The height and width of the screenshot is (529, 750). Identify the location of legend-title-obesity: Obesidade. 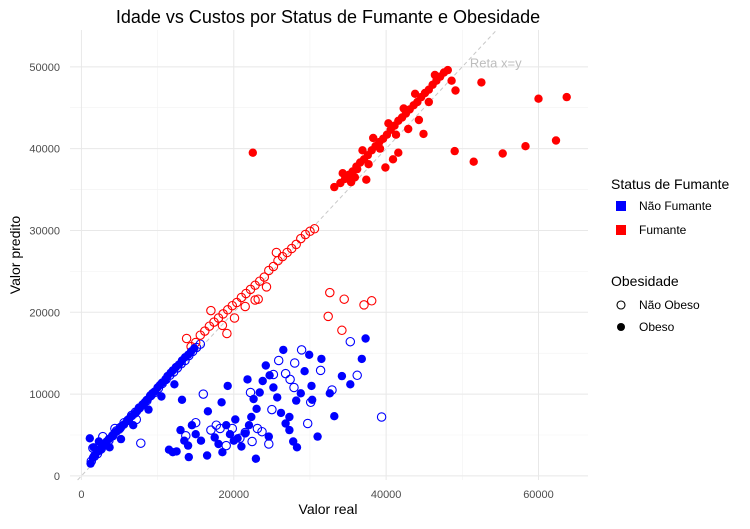
(645, 281).